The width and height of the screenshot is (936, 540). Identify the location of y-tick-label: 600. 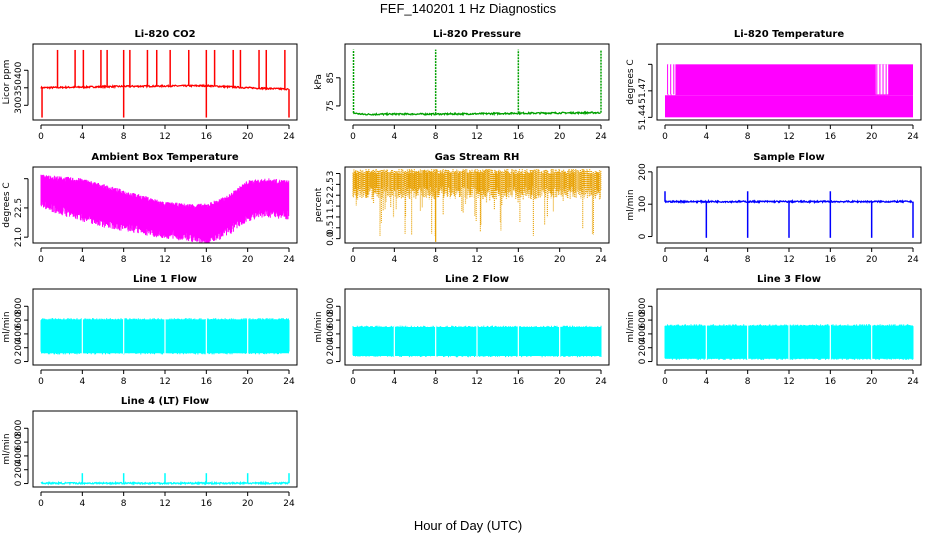
(19, 319).